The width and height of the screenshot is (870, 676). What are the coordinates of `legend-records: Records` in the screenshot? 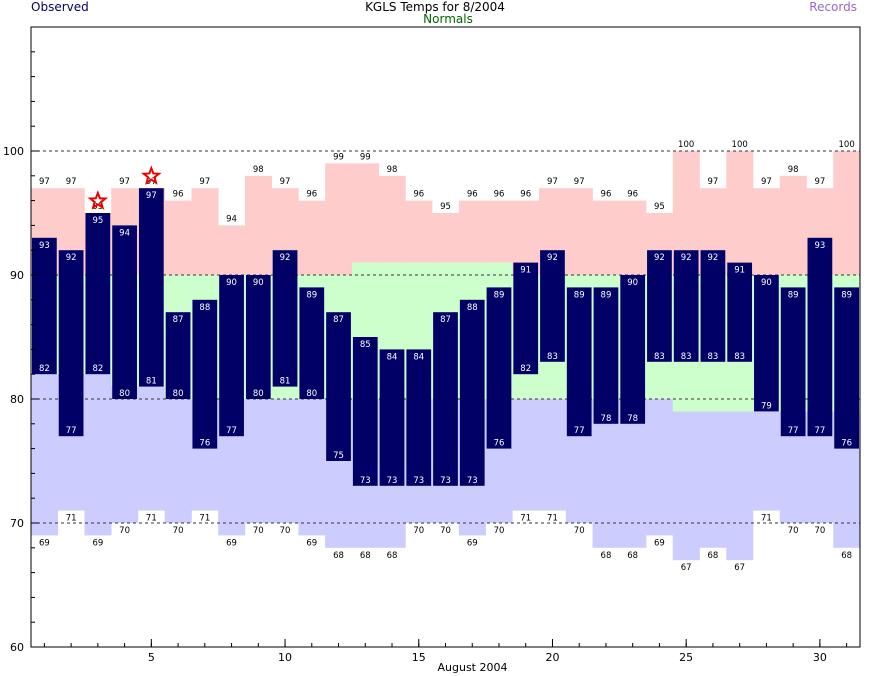 It's located at (833, 7).